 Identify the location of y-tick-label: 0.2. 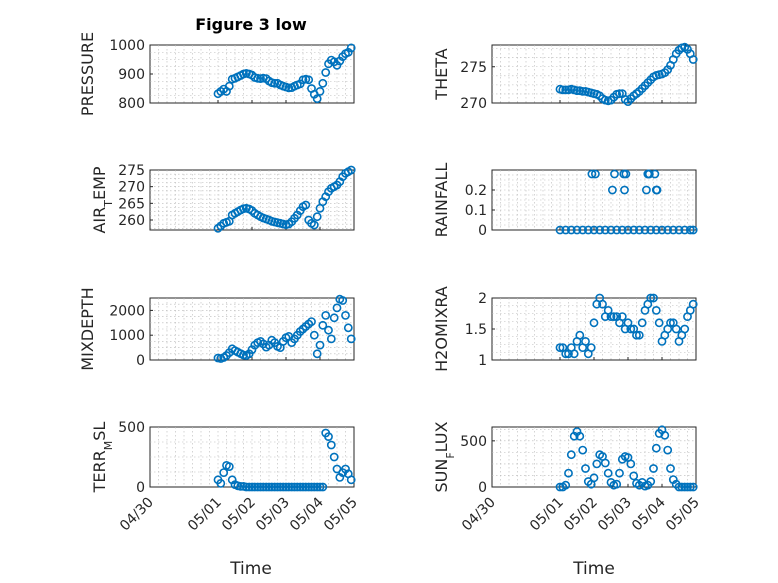
(476, 191).